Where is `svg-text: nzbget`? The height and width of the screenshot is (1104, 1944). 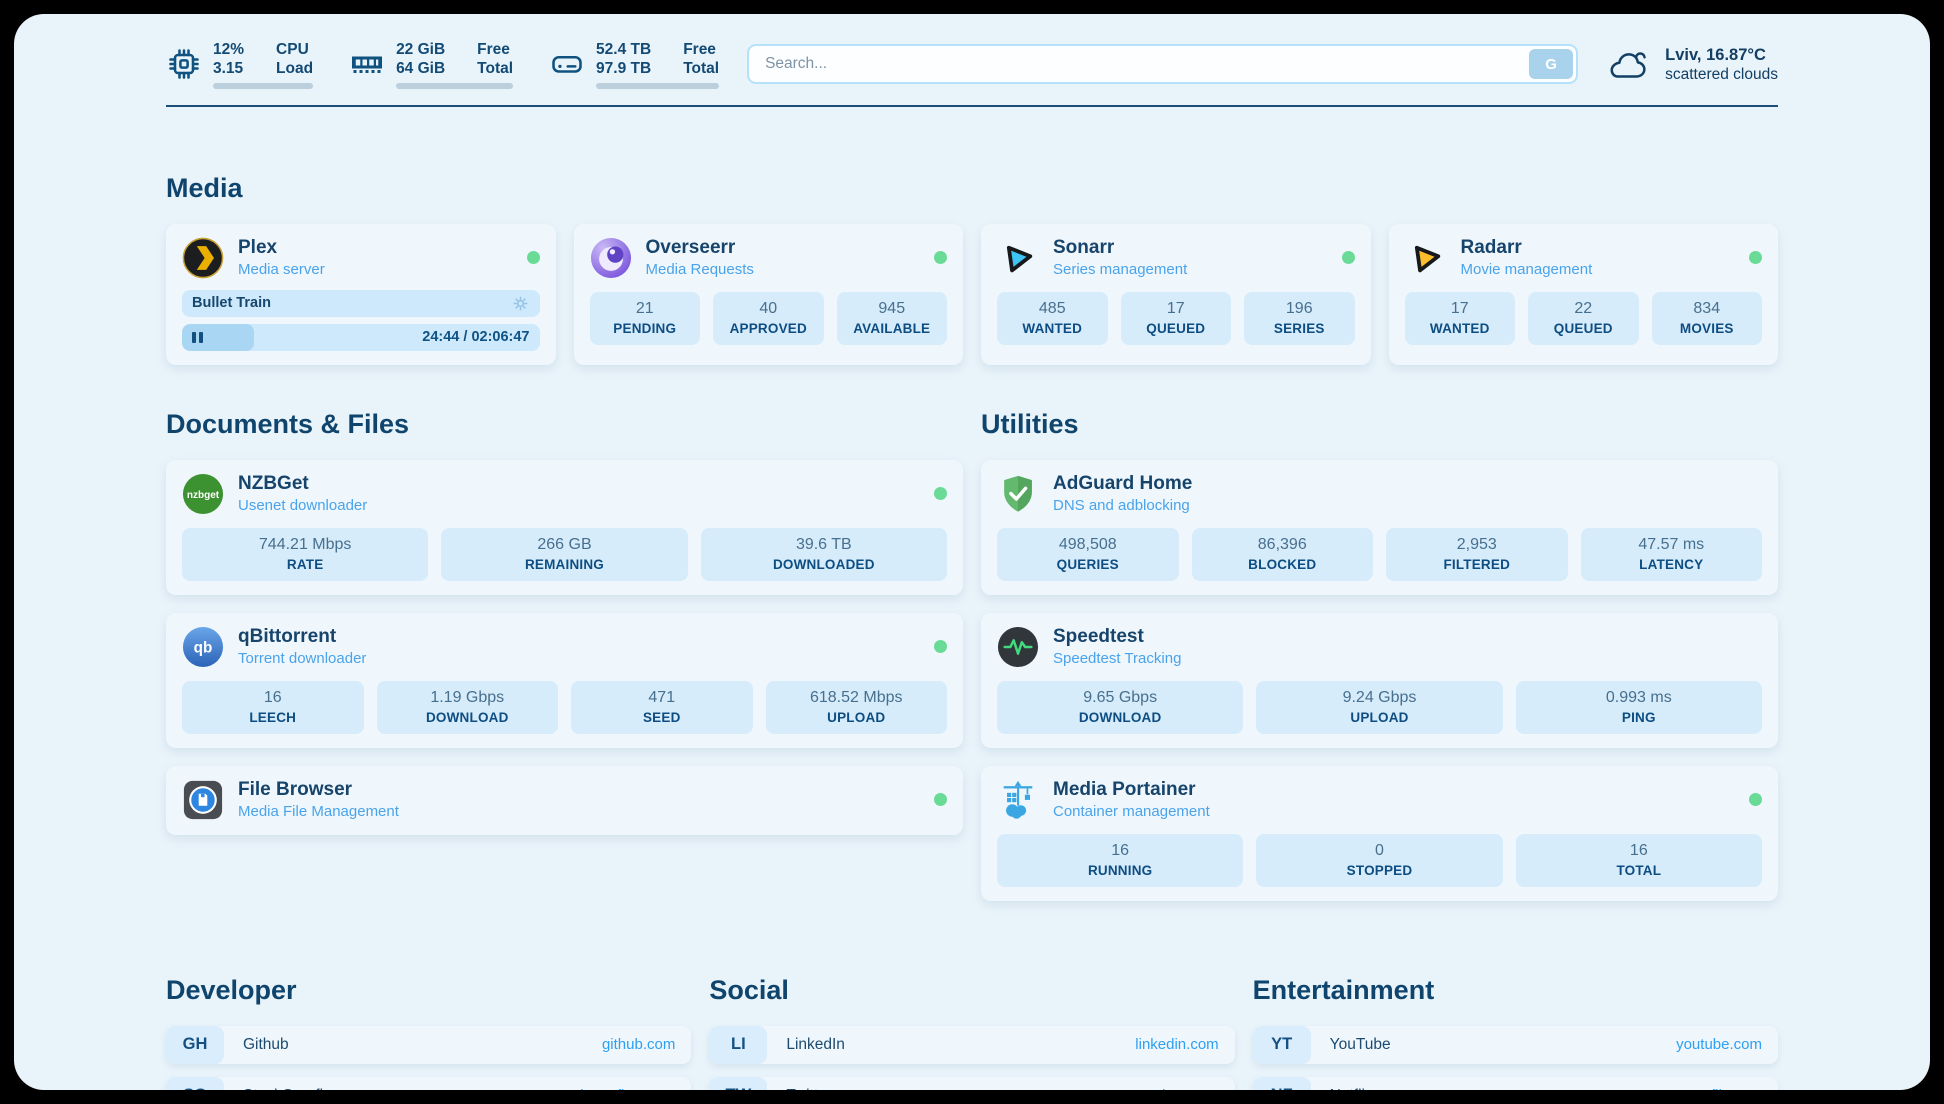 svg-text: nzbget is located at coordinates (203, 495).